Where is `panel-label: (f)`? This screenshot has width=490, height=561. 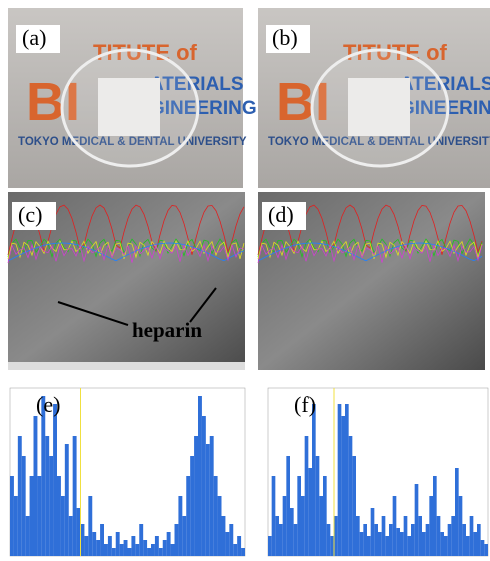
panel-label: (f) is located at coordinates (305, 404).